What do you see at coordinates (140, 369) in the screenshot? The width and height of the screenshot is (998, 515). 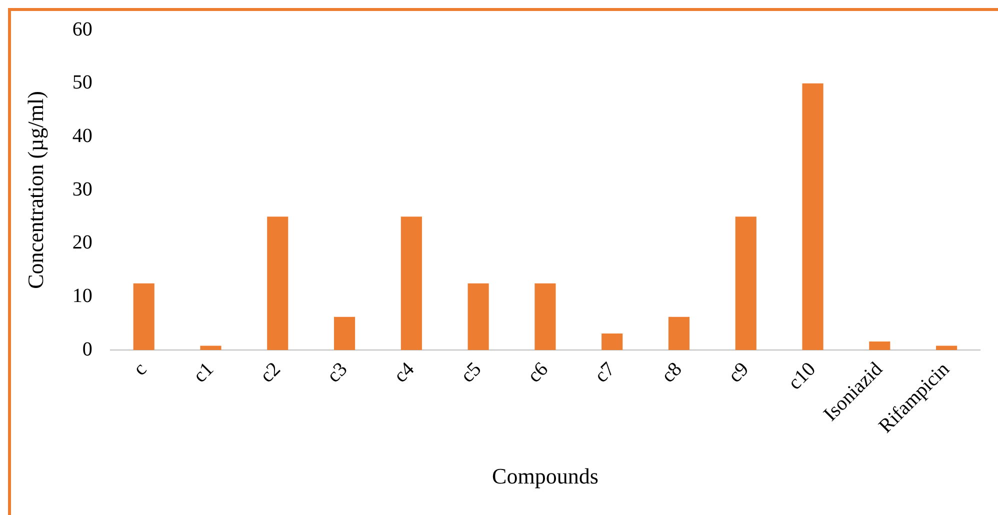 I see `x-tick-label: c` at bounding box center [140, 369].